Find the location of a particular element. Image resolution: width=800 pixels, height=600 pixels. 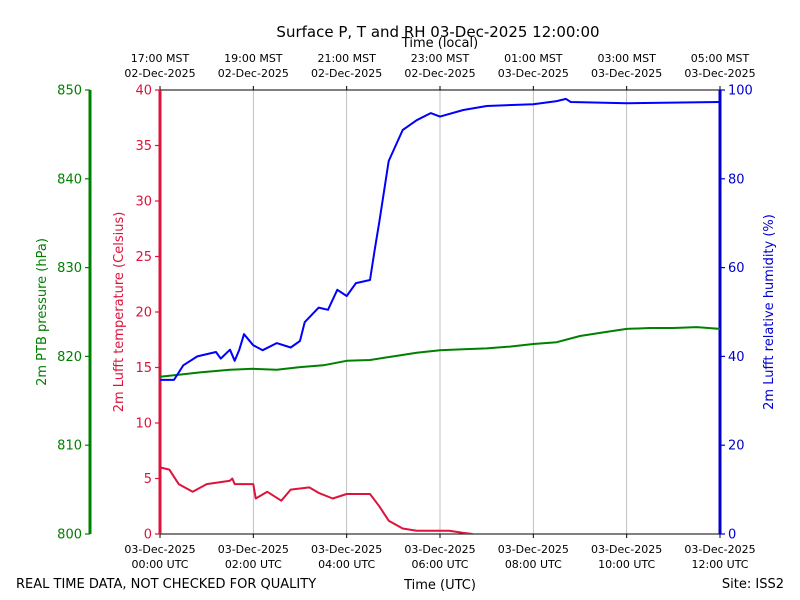

x-top-tick-label: 03:00 MST is located at coordinates (626, 58).